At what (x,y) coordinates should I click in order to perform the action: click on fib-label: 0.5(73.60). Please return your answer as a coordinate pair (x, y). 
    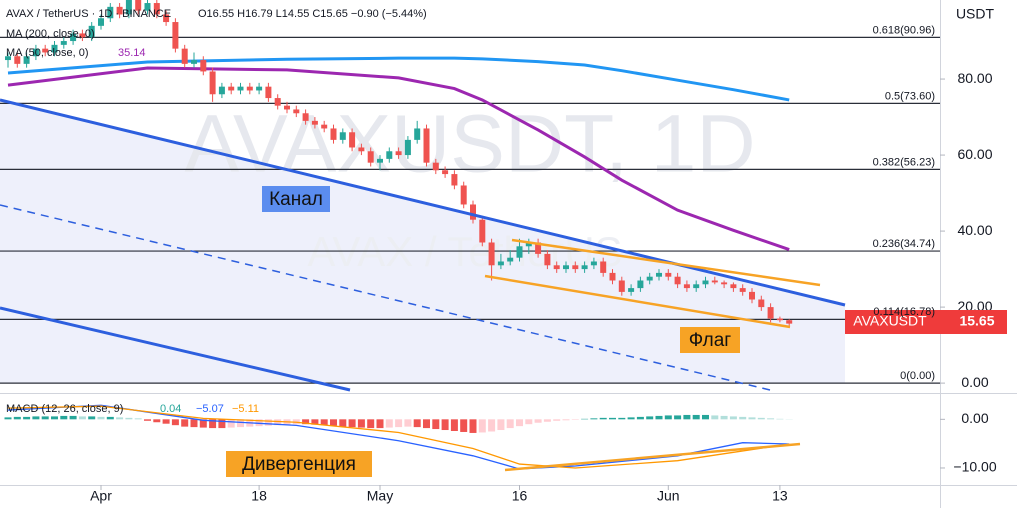
    Looking at the image, I should click on (910, 96).